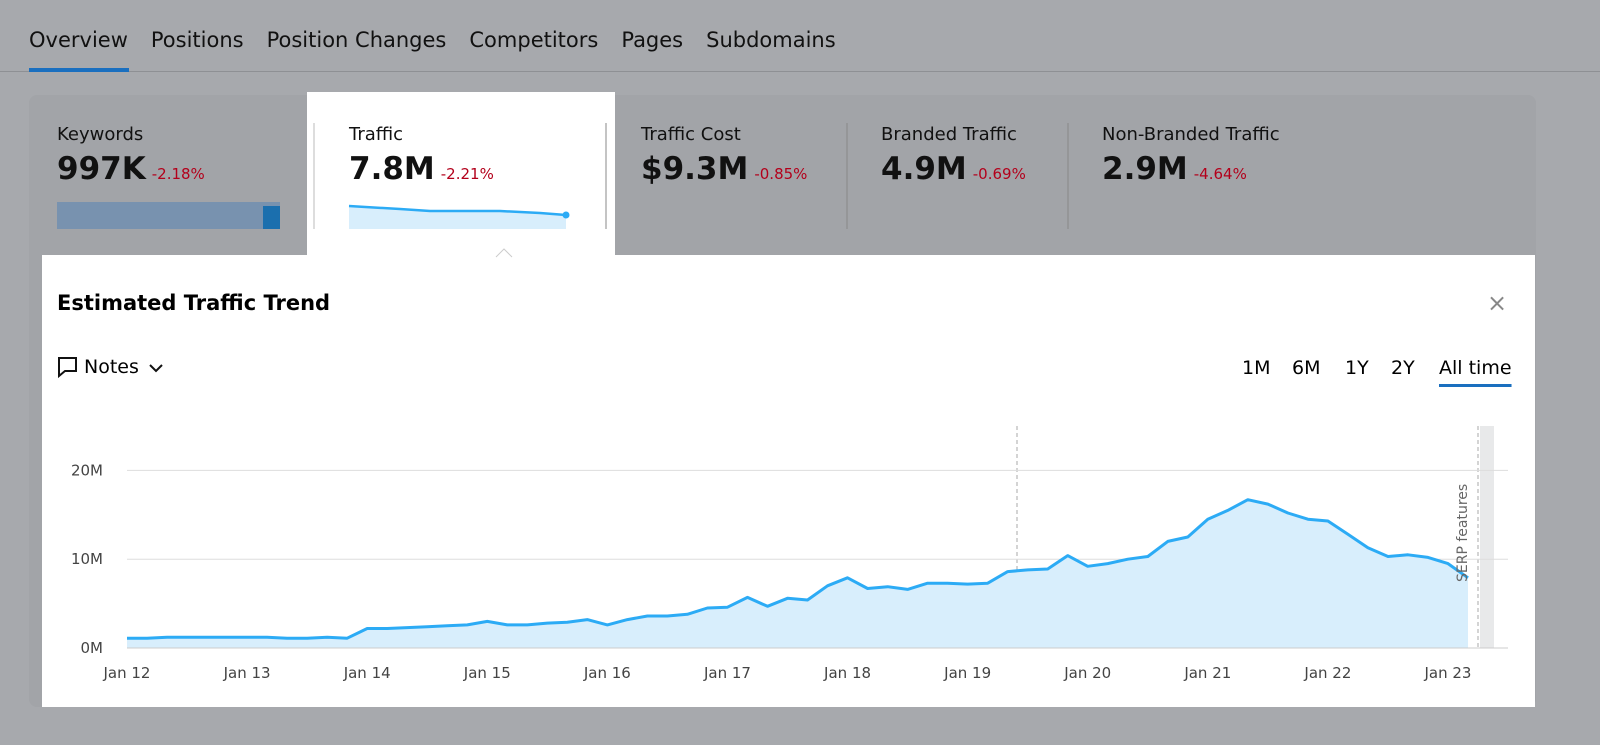 This screenshot has height=745, width=1600. What do you see at coordinates (924, 169) in the screenshot?
I see `metric-value: 4.9M` at bounding box center [924, 169].